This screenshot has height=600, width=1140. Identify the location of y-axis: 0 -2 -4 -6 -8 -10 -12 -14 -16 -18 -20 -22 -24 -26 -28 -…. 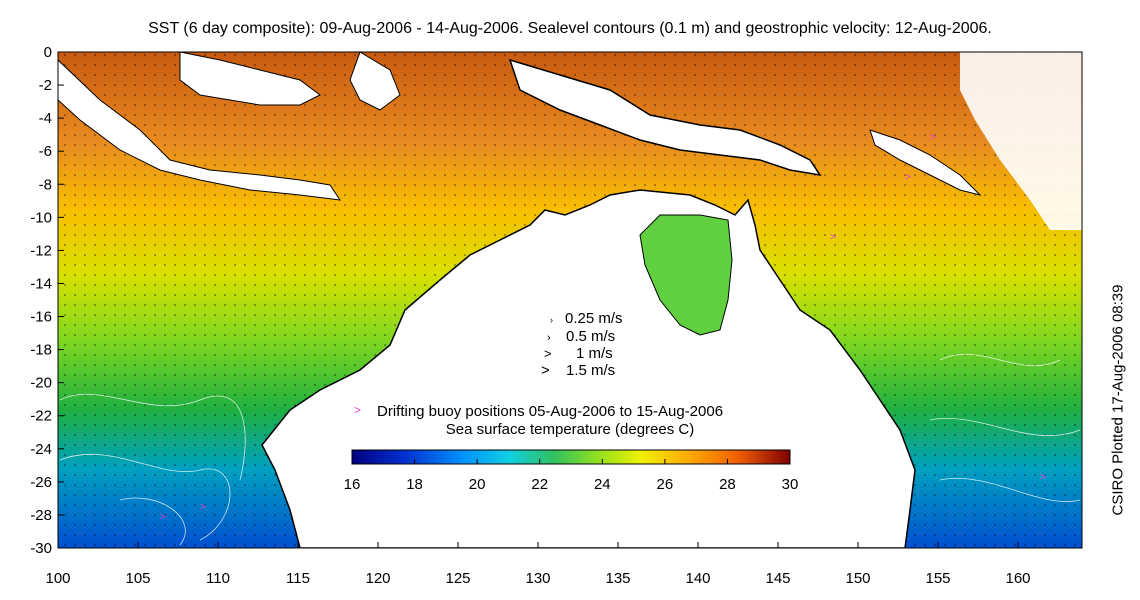
(47, 300).